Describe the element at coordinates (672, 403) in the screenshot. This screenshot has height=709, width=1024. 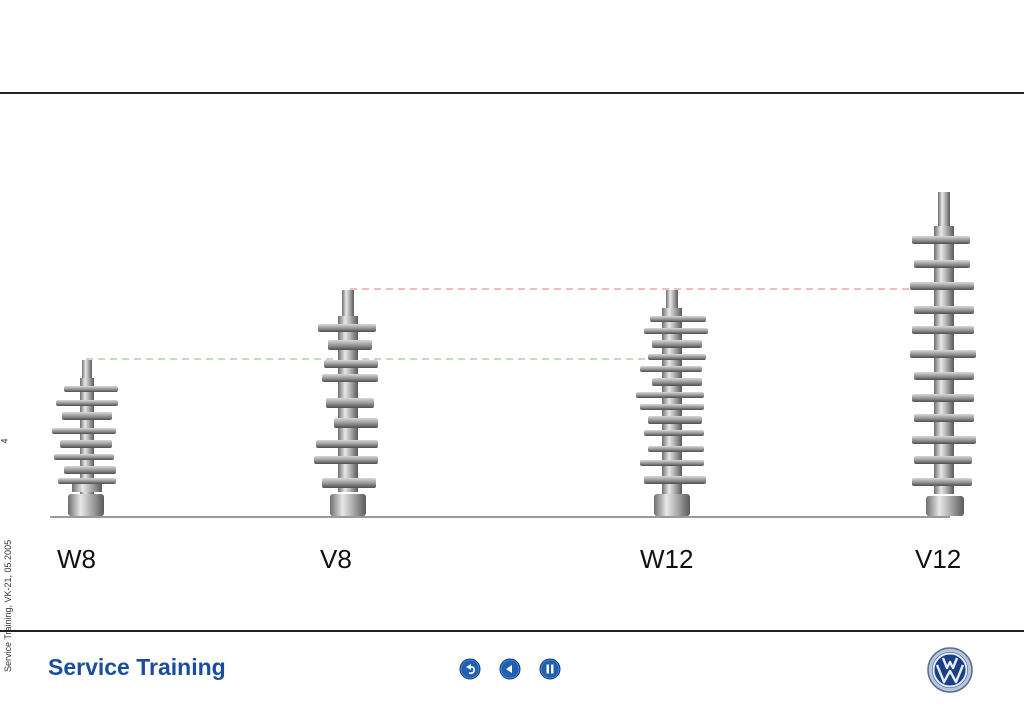
I see `crankshaft-w12` at that location.